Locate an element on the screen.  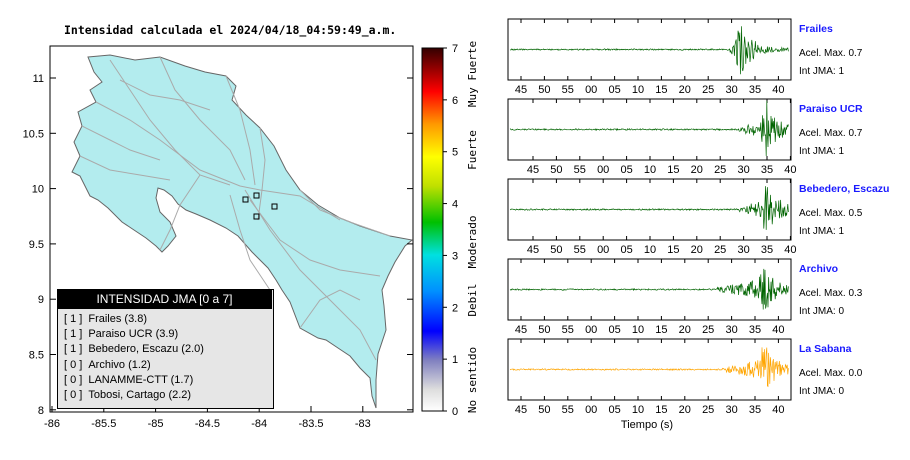
legend-item-station: Bebedero, Escazu (2.0) is located at coordinates (146, 349).